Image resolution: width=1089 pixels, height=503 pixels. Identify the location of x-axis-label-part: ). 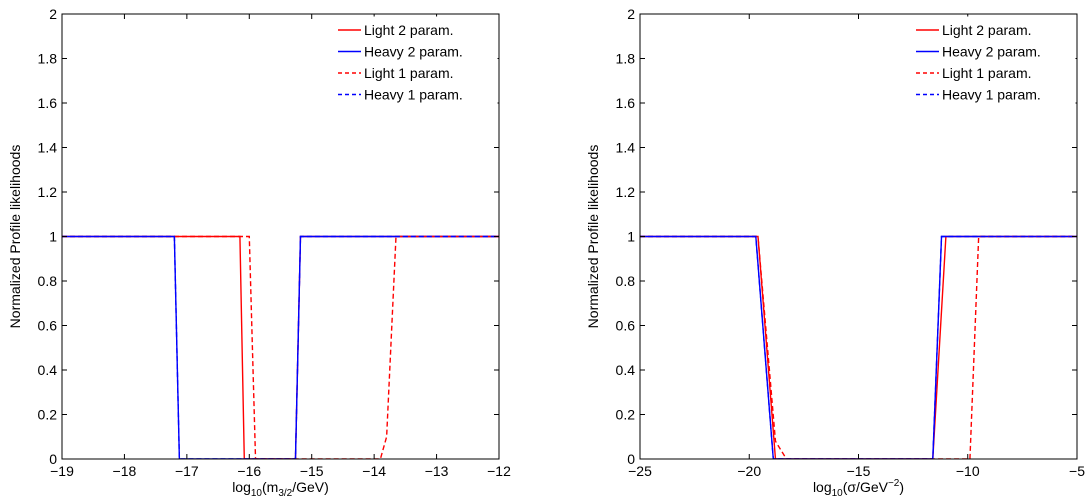
(901, 487).